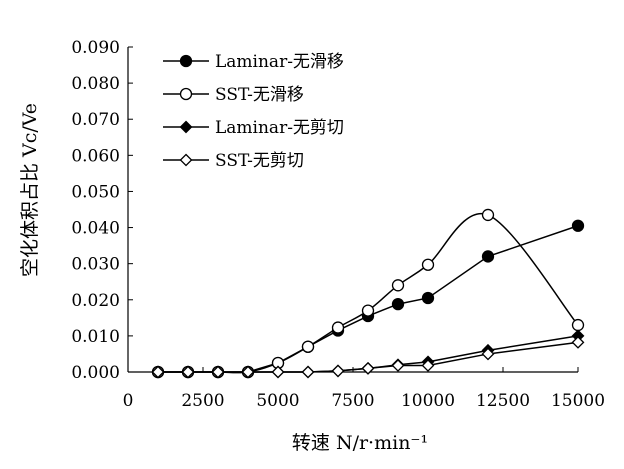 The width and height of the screenshot is (624, 469). What do you see at coordinates (95, 373) in the screenshot?
I see `y-tick-label: 0.000` at bounding box center [95, 373].